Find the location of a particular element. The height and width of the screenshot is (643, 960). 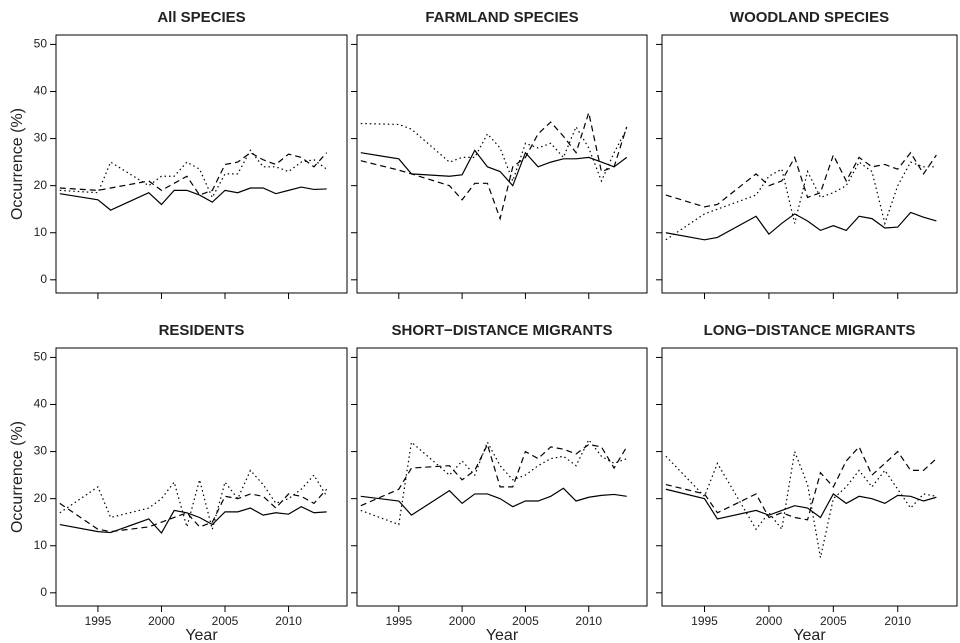

panel-title: LONG−DISTANCE MIGRANTS is located at coordinates (810, 330).